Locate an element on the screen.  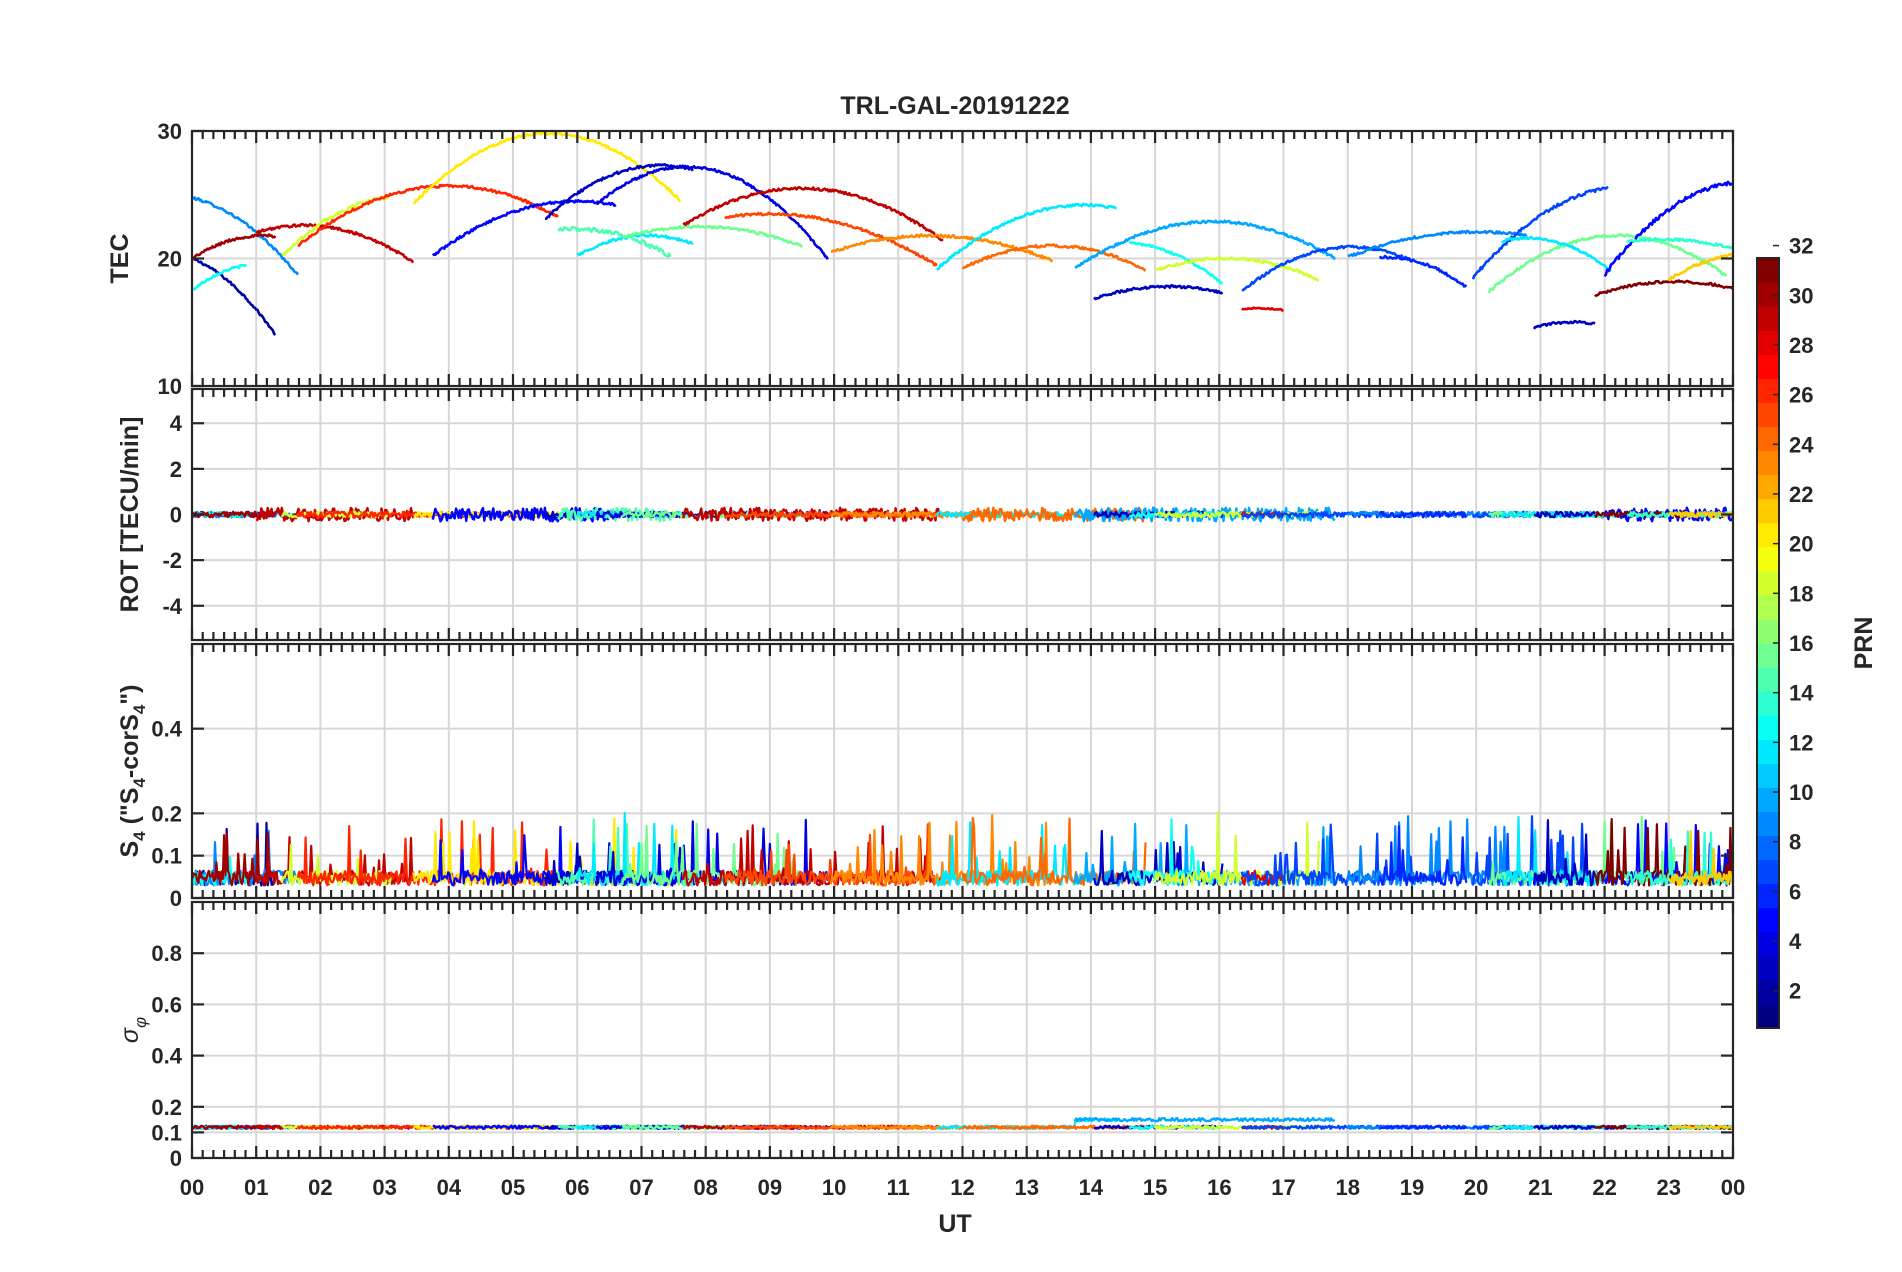
colorbar-tick-label: 8 is located at coordinates (1795, 842).